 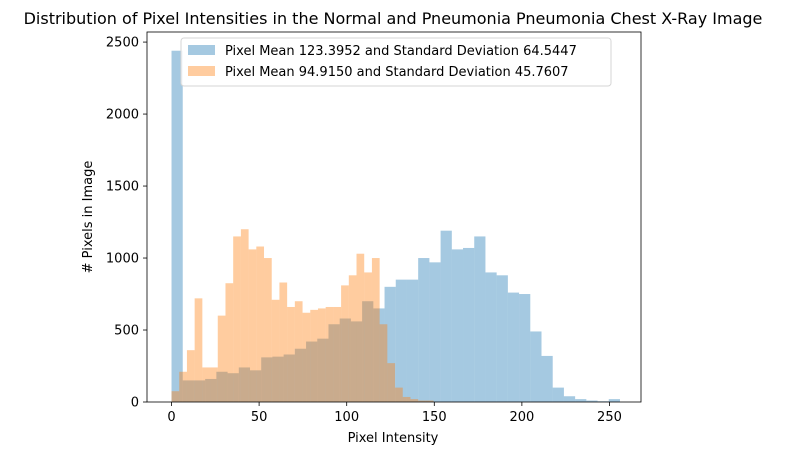 I want to click on y-axis-ticks: 0 500 1000 1500 2000 2500, so click(x=126, y=223).